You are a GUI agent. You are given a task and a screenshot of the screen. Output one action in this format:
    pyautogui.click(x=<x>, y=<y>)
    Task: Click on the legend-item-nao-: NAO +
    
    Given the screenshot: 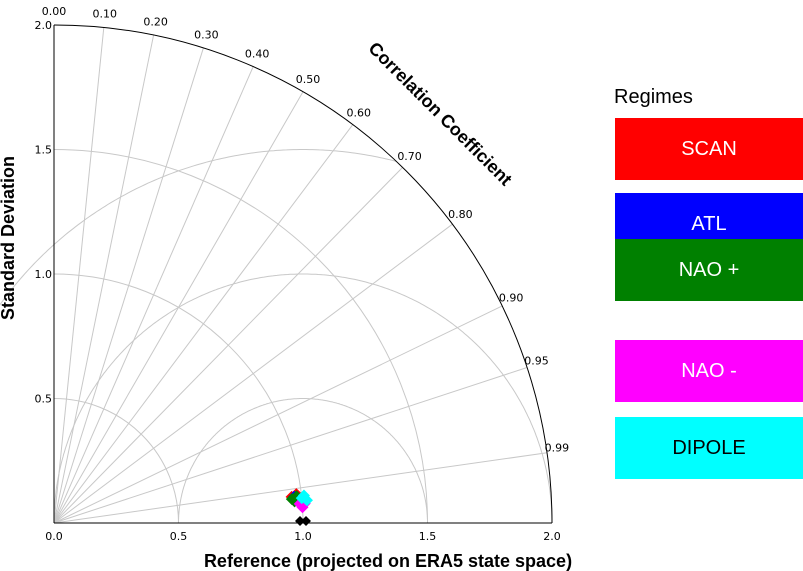 What is the action you would take?
    pyautogui.click(x=709, y=270)
    